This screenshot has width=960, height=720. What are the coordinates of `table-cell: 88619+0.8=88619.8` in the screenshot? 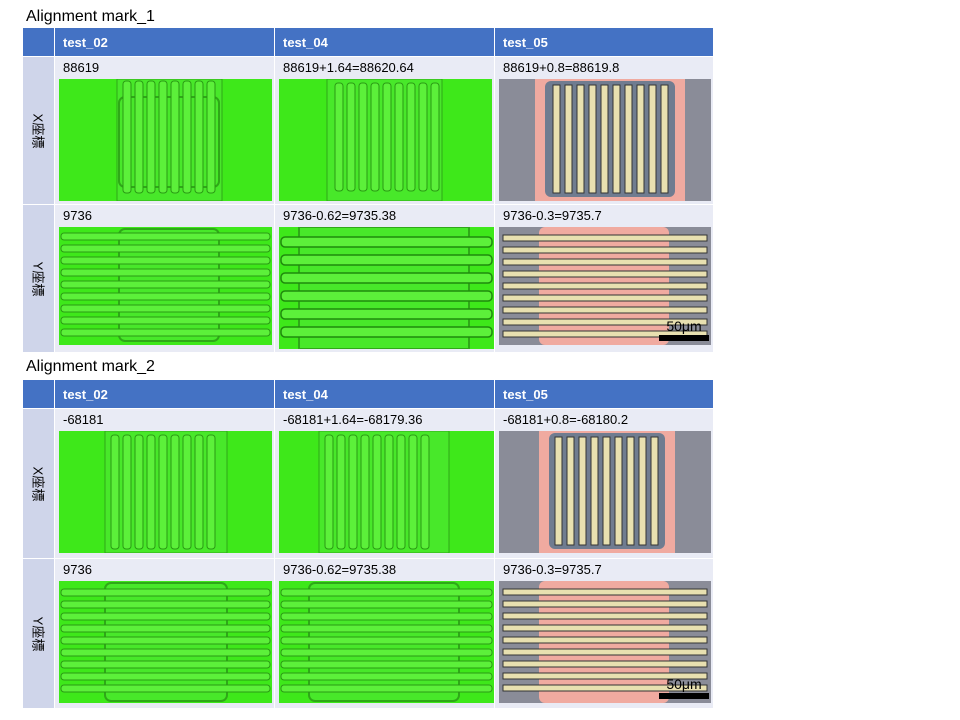 It's located at (604, 130).